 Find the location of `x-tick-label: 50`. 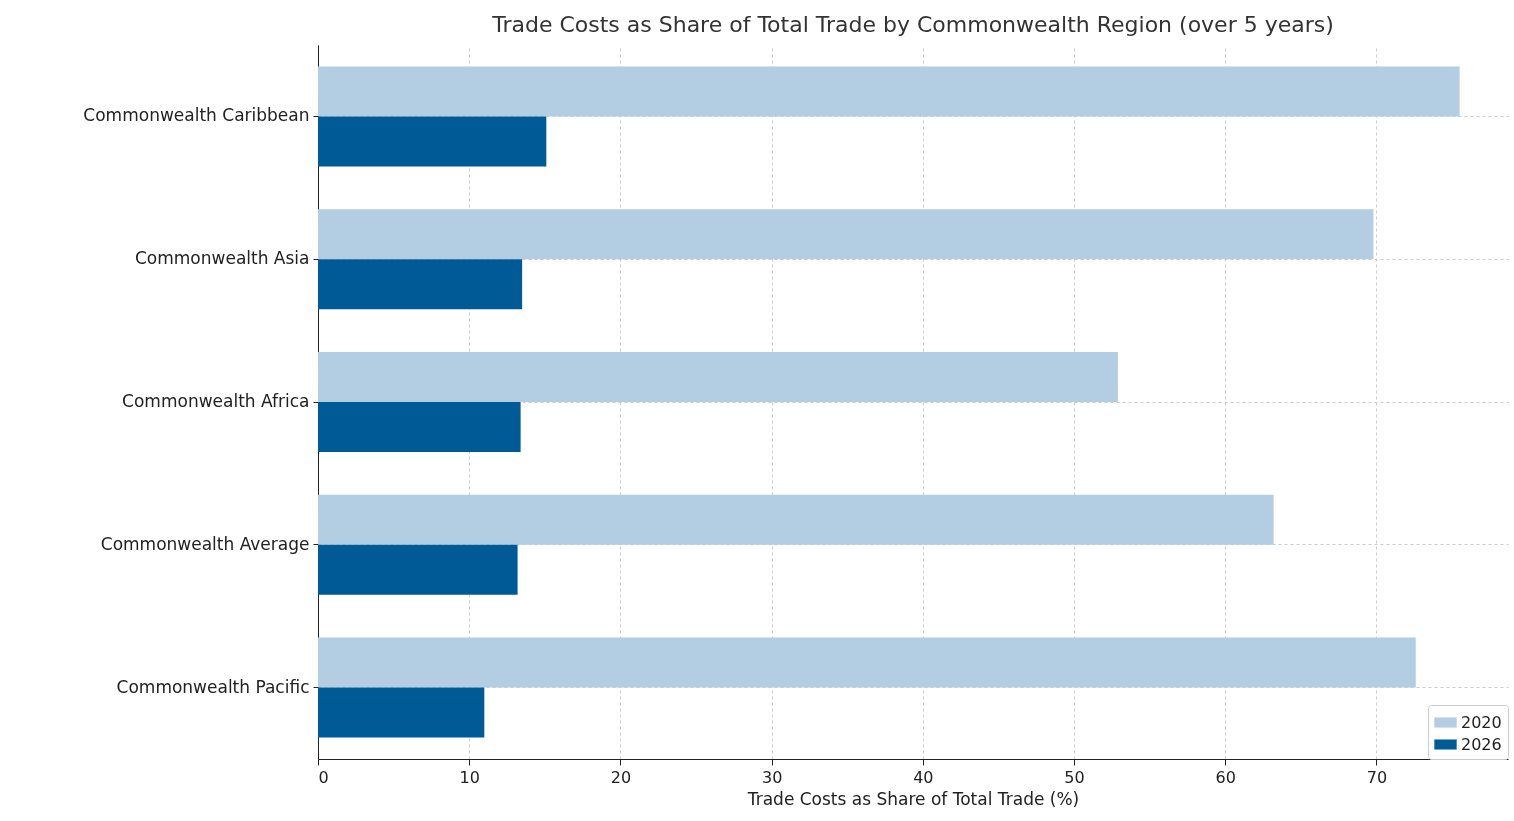

x-tick-label: 50 is located at coordinates (1074, 777).